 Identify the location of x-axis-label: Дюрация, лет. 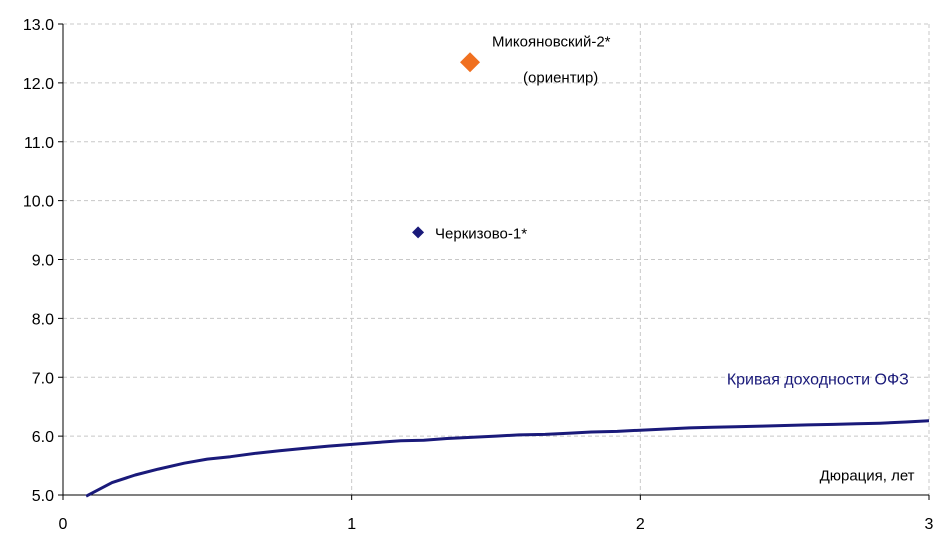
(867, 475).